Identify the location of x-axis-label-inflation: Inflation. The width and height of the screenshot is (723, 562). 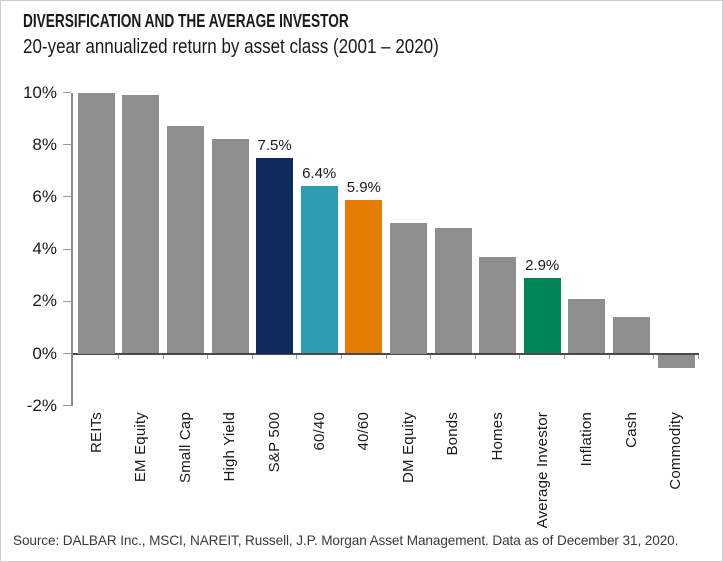
(587, 439).